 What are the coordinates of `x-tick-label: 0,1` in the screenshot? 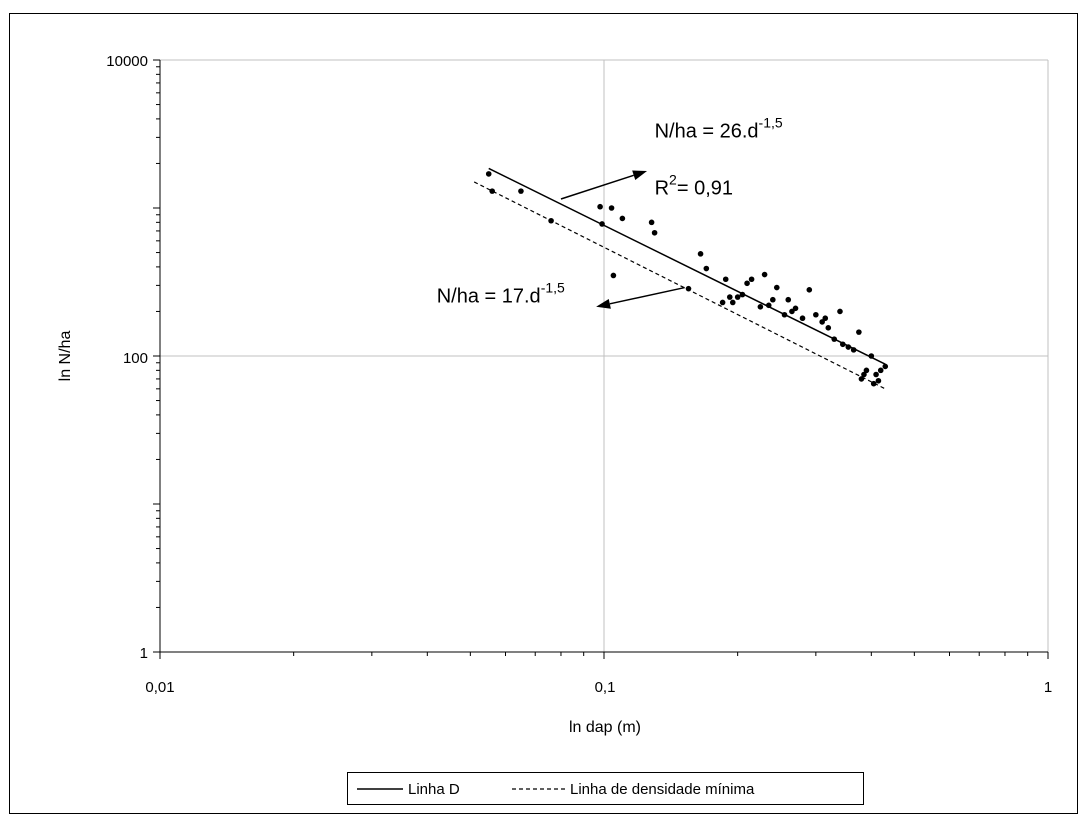 It's located at (605, 687).